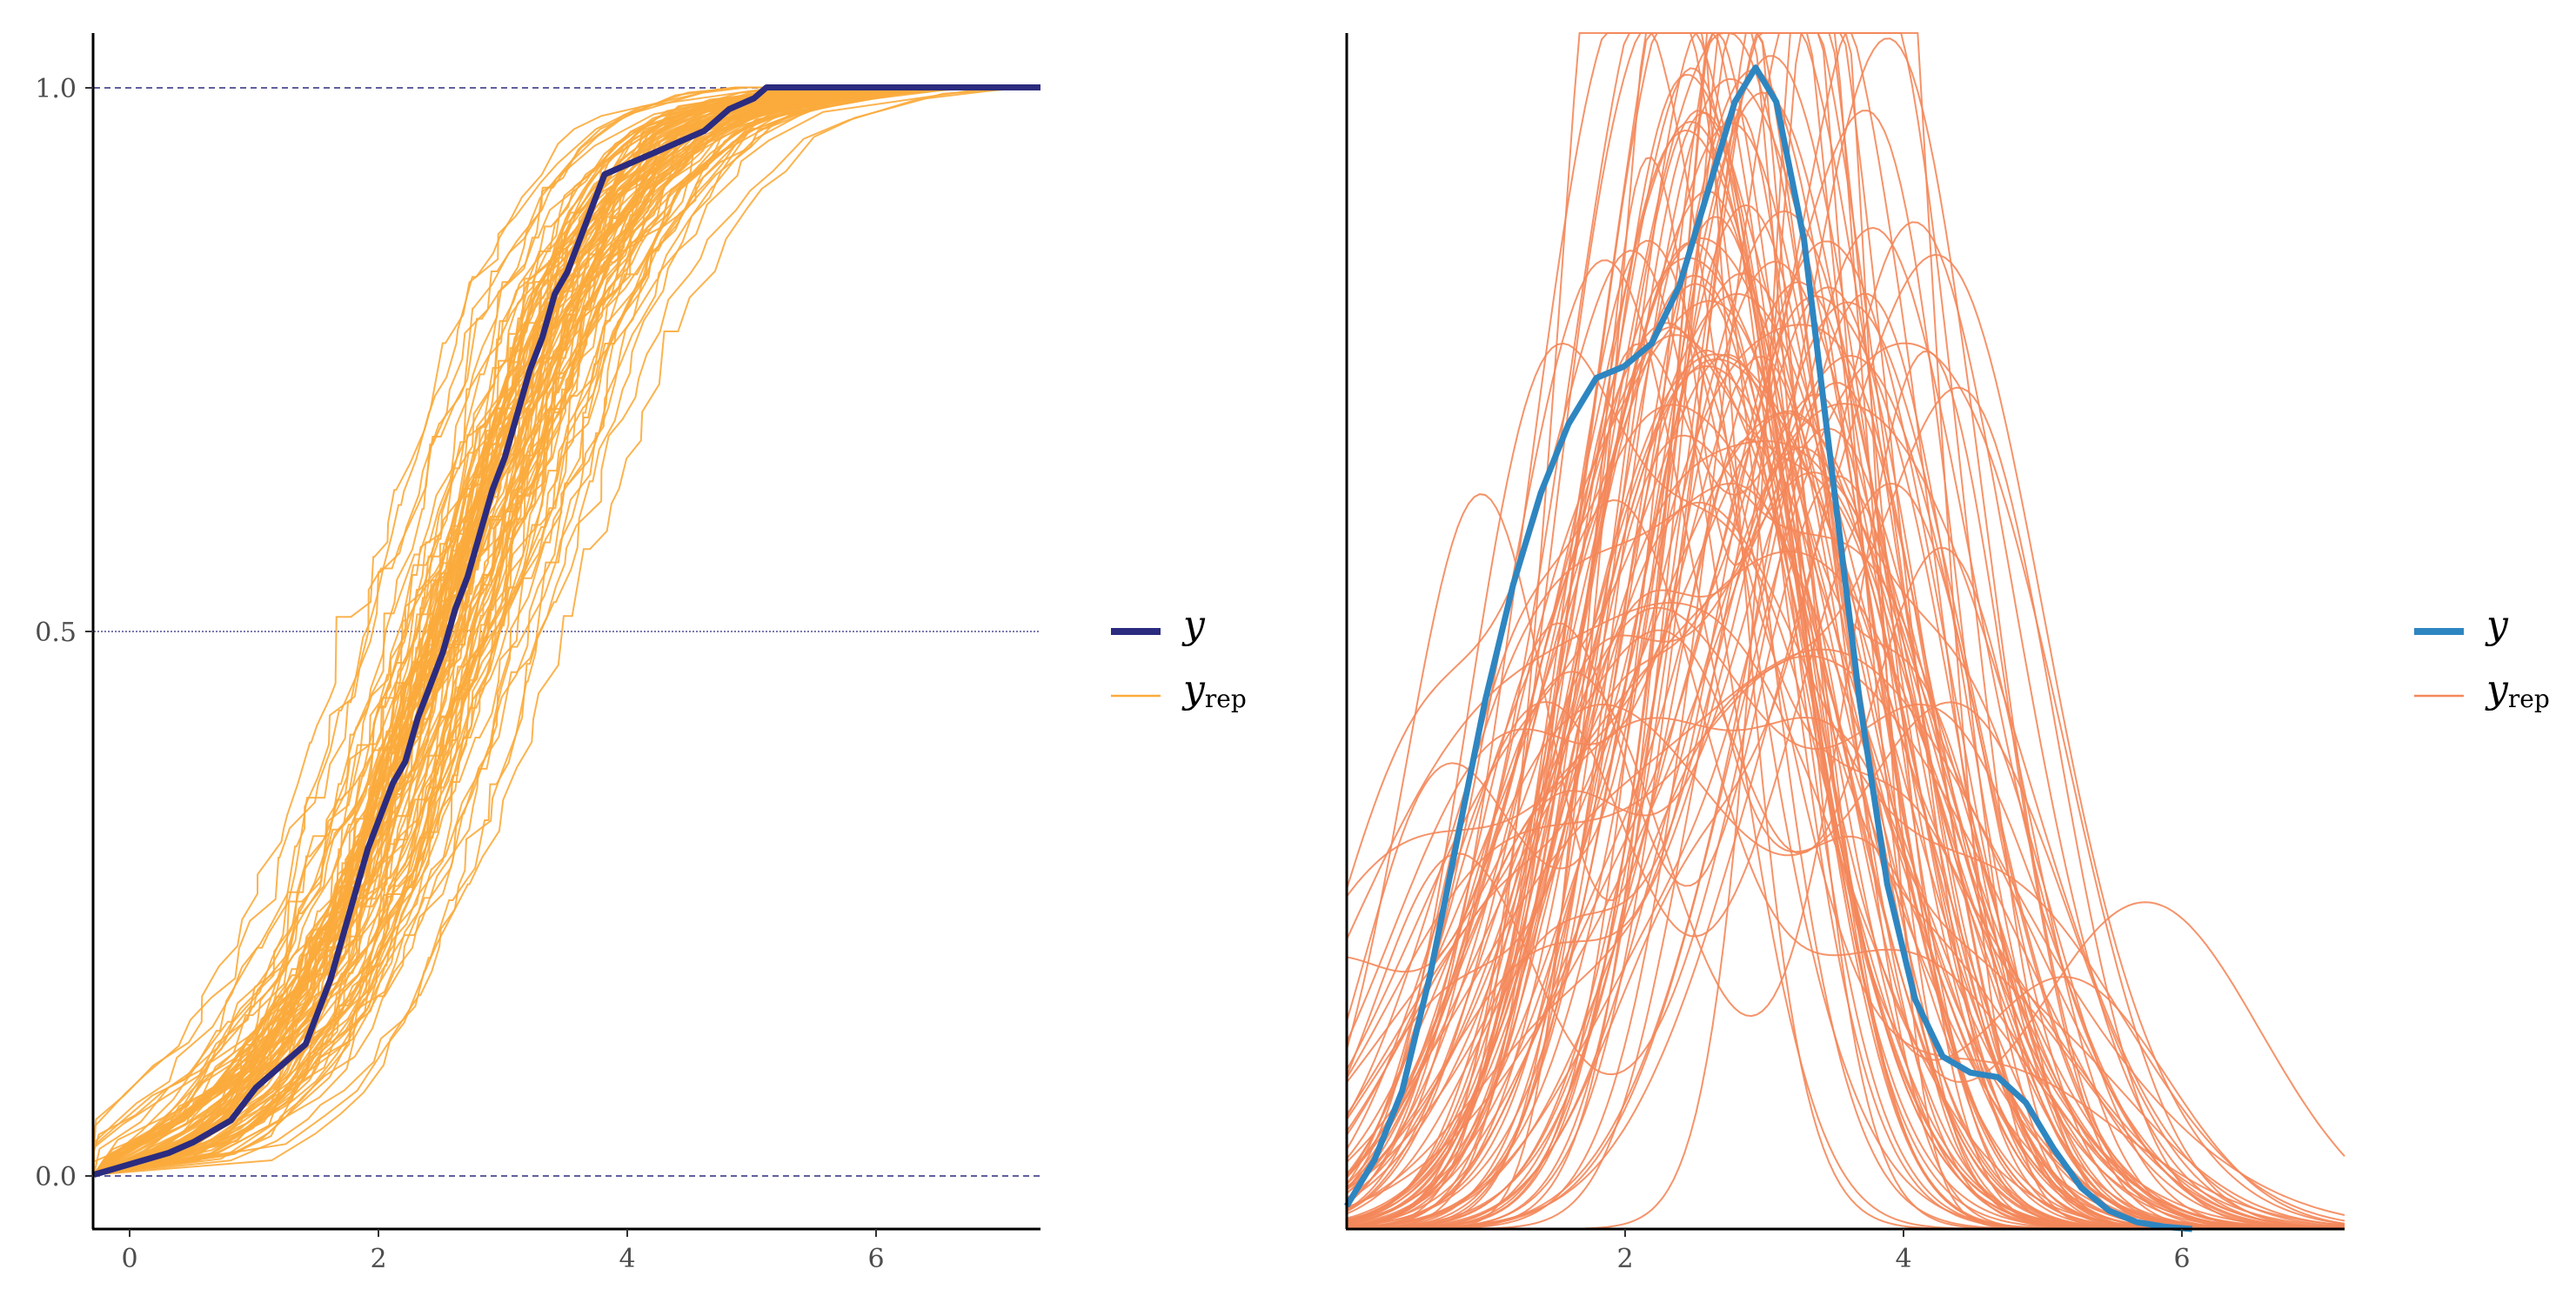  I want to click on ecdf-legend-y-label: y, so click(1193, 625).